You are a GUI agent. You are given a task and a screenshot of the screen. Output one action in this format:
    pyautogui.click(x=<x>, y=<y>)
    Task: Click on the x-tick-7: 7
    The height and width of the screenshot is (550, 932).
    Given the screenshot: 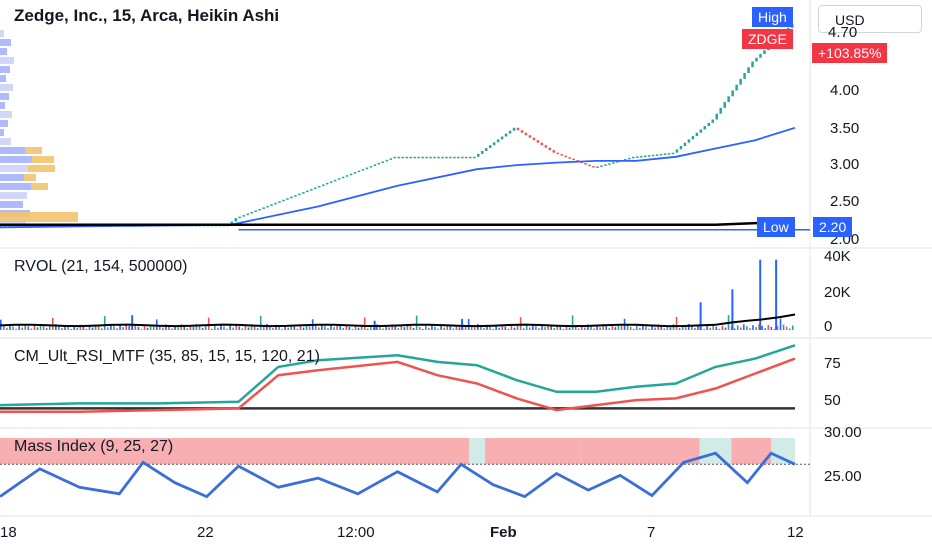 What is the action you would take?
    pyautogui.click(x=651, y=532)
    